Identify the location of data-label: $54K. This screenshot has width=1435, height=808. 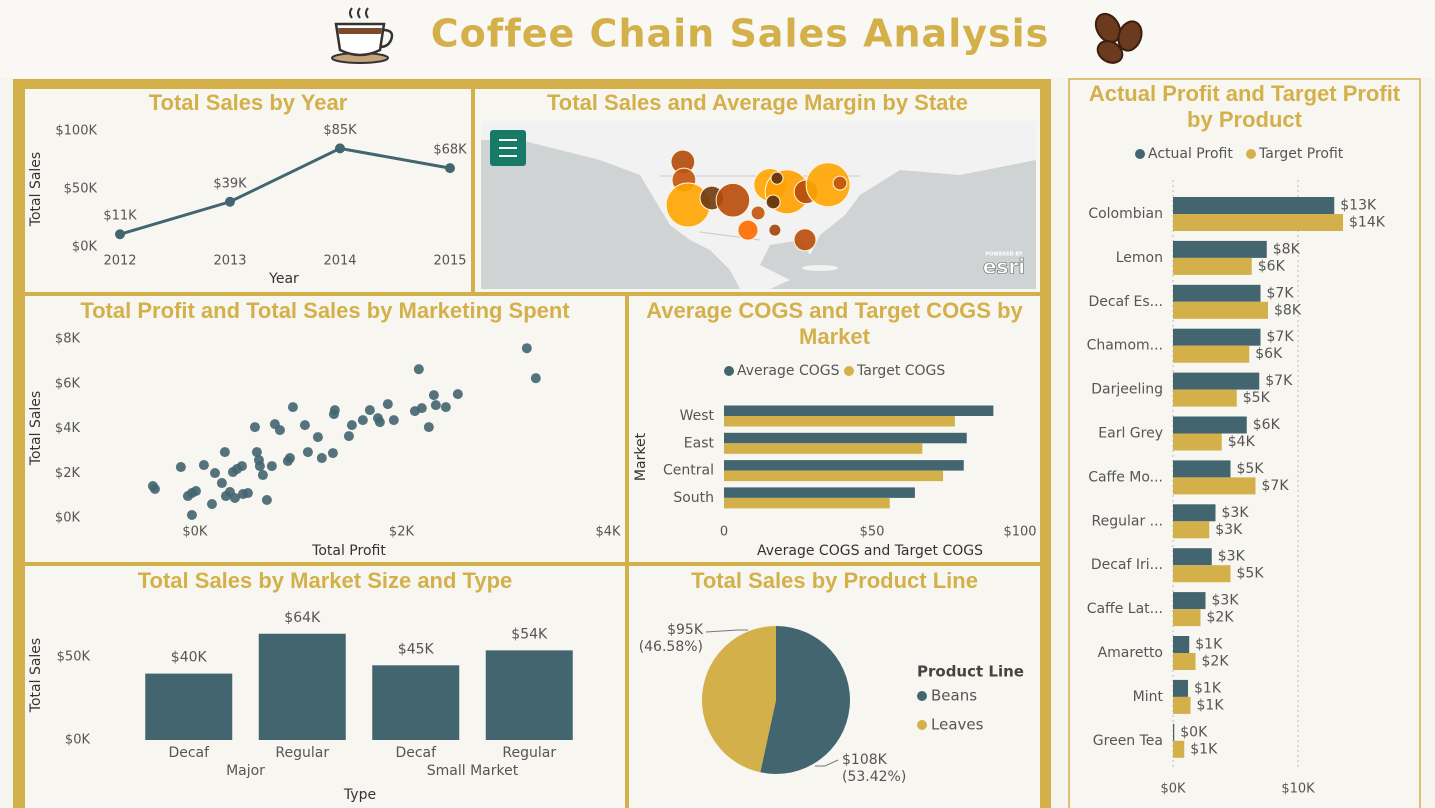
(529, 634).